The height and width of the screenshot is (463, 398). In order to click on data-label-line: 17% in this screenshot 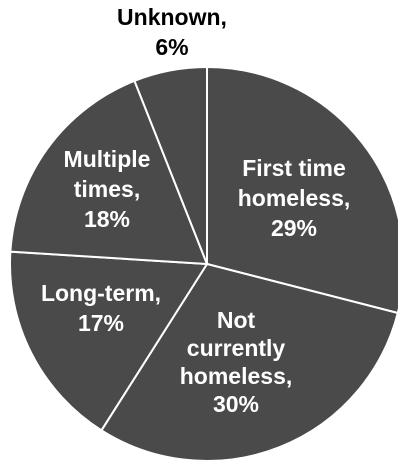, I will do `click(101, 323)`.